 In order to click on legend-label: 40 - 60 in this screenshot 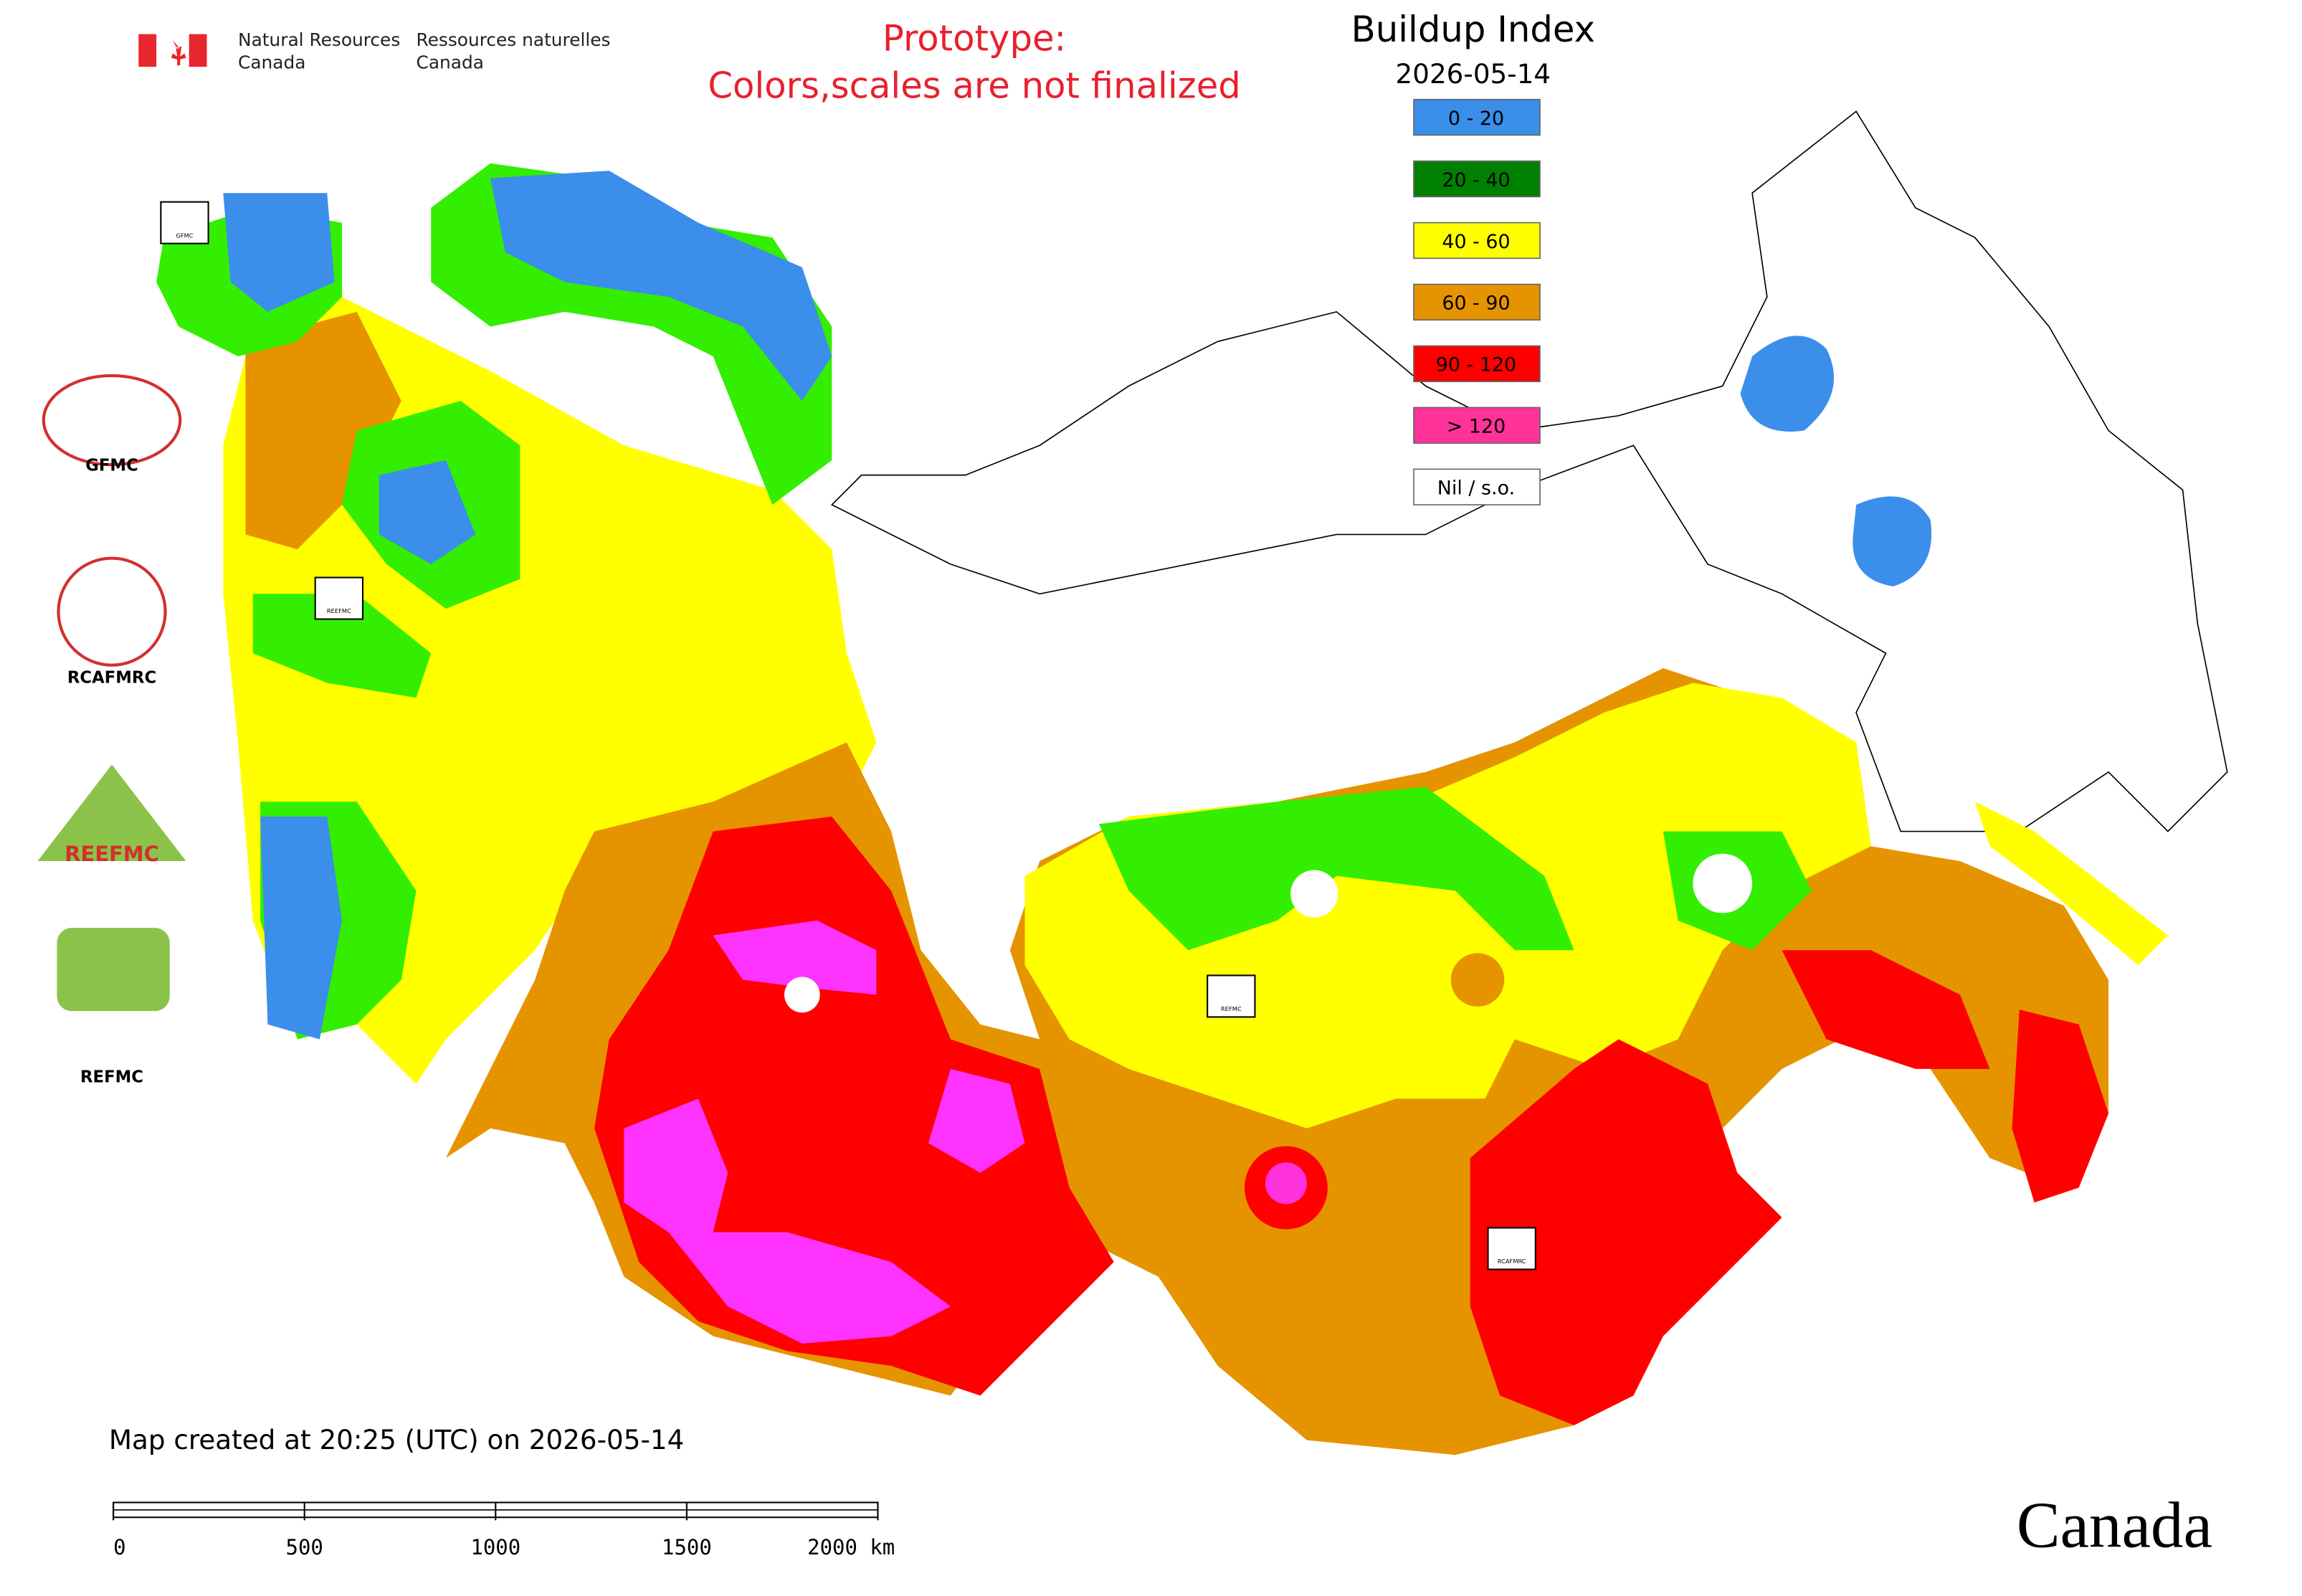, I will do `click(1476, 242)`.